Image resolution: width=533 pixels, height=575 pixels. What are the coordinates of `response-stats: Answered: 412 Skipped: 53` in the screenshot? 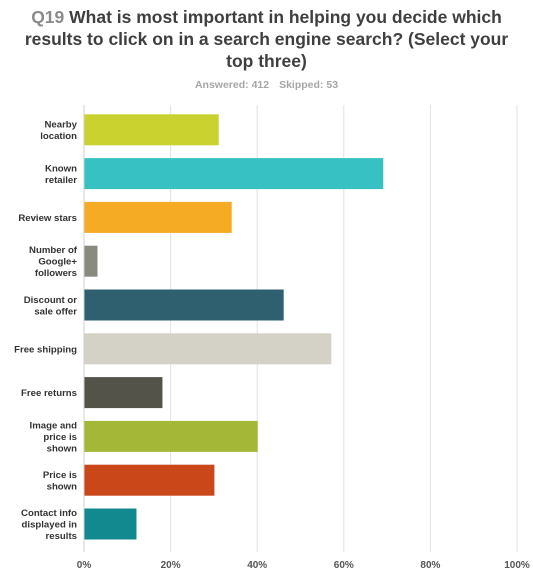 It's located at (266, 85).